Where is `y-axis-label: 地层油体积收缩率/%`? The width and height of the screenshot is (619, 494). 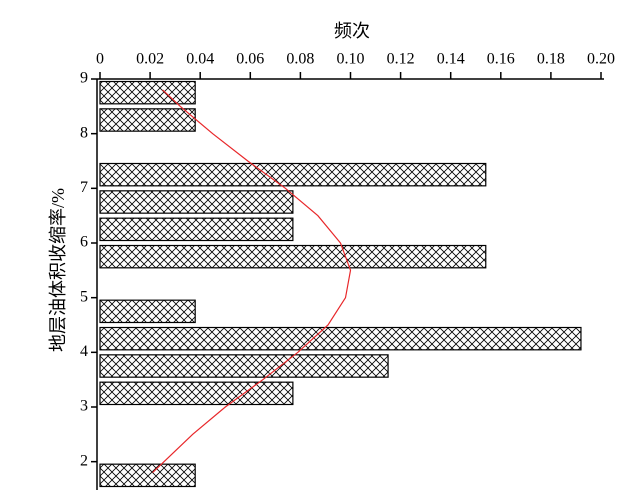
y-axis-label: 地层油体积收缩率/% is located at coordinates (58, 270).